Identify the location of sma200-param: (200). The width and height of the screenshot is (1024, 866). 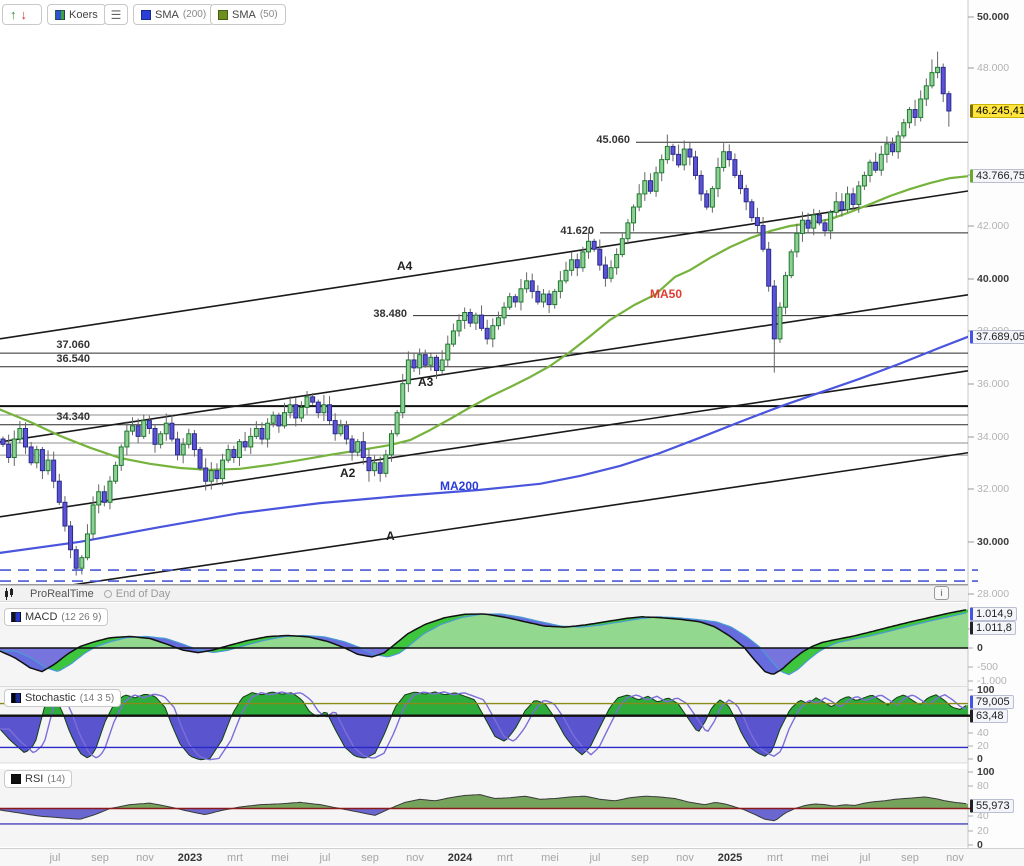
(194, 14).